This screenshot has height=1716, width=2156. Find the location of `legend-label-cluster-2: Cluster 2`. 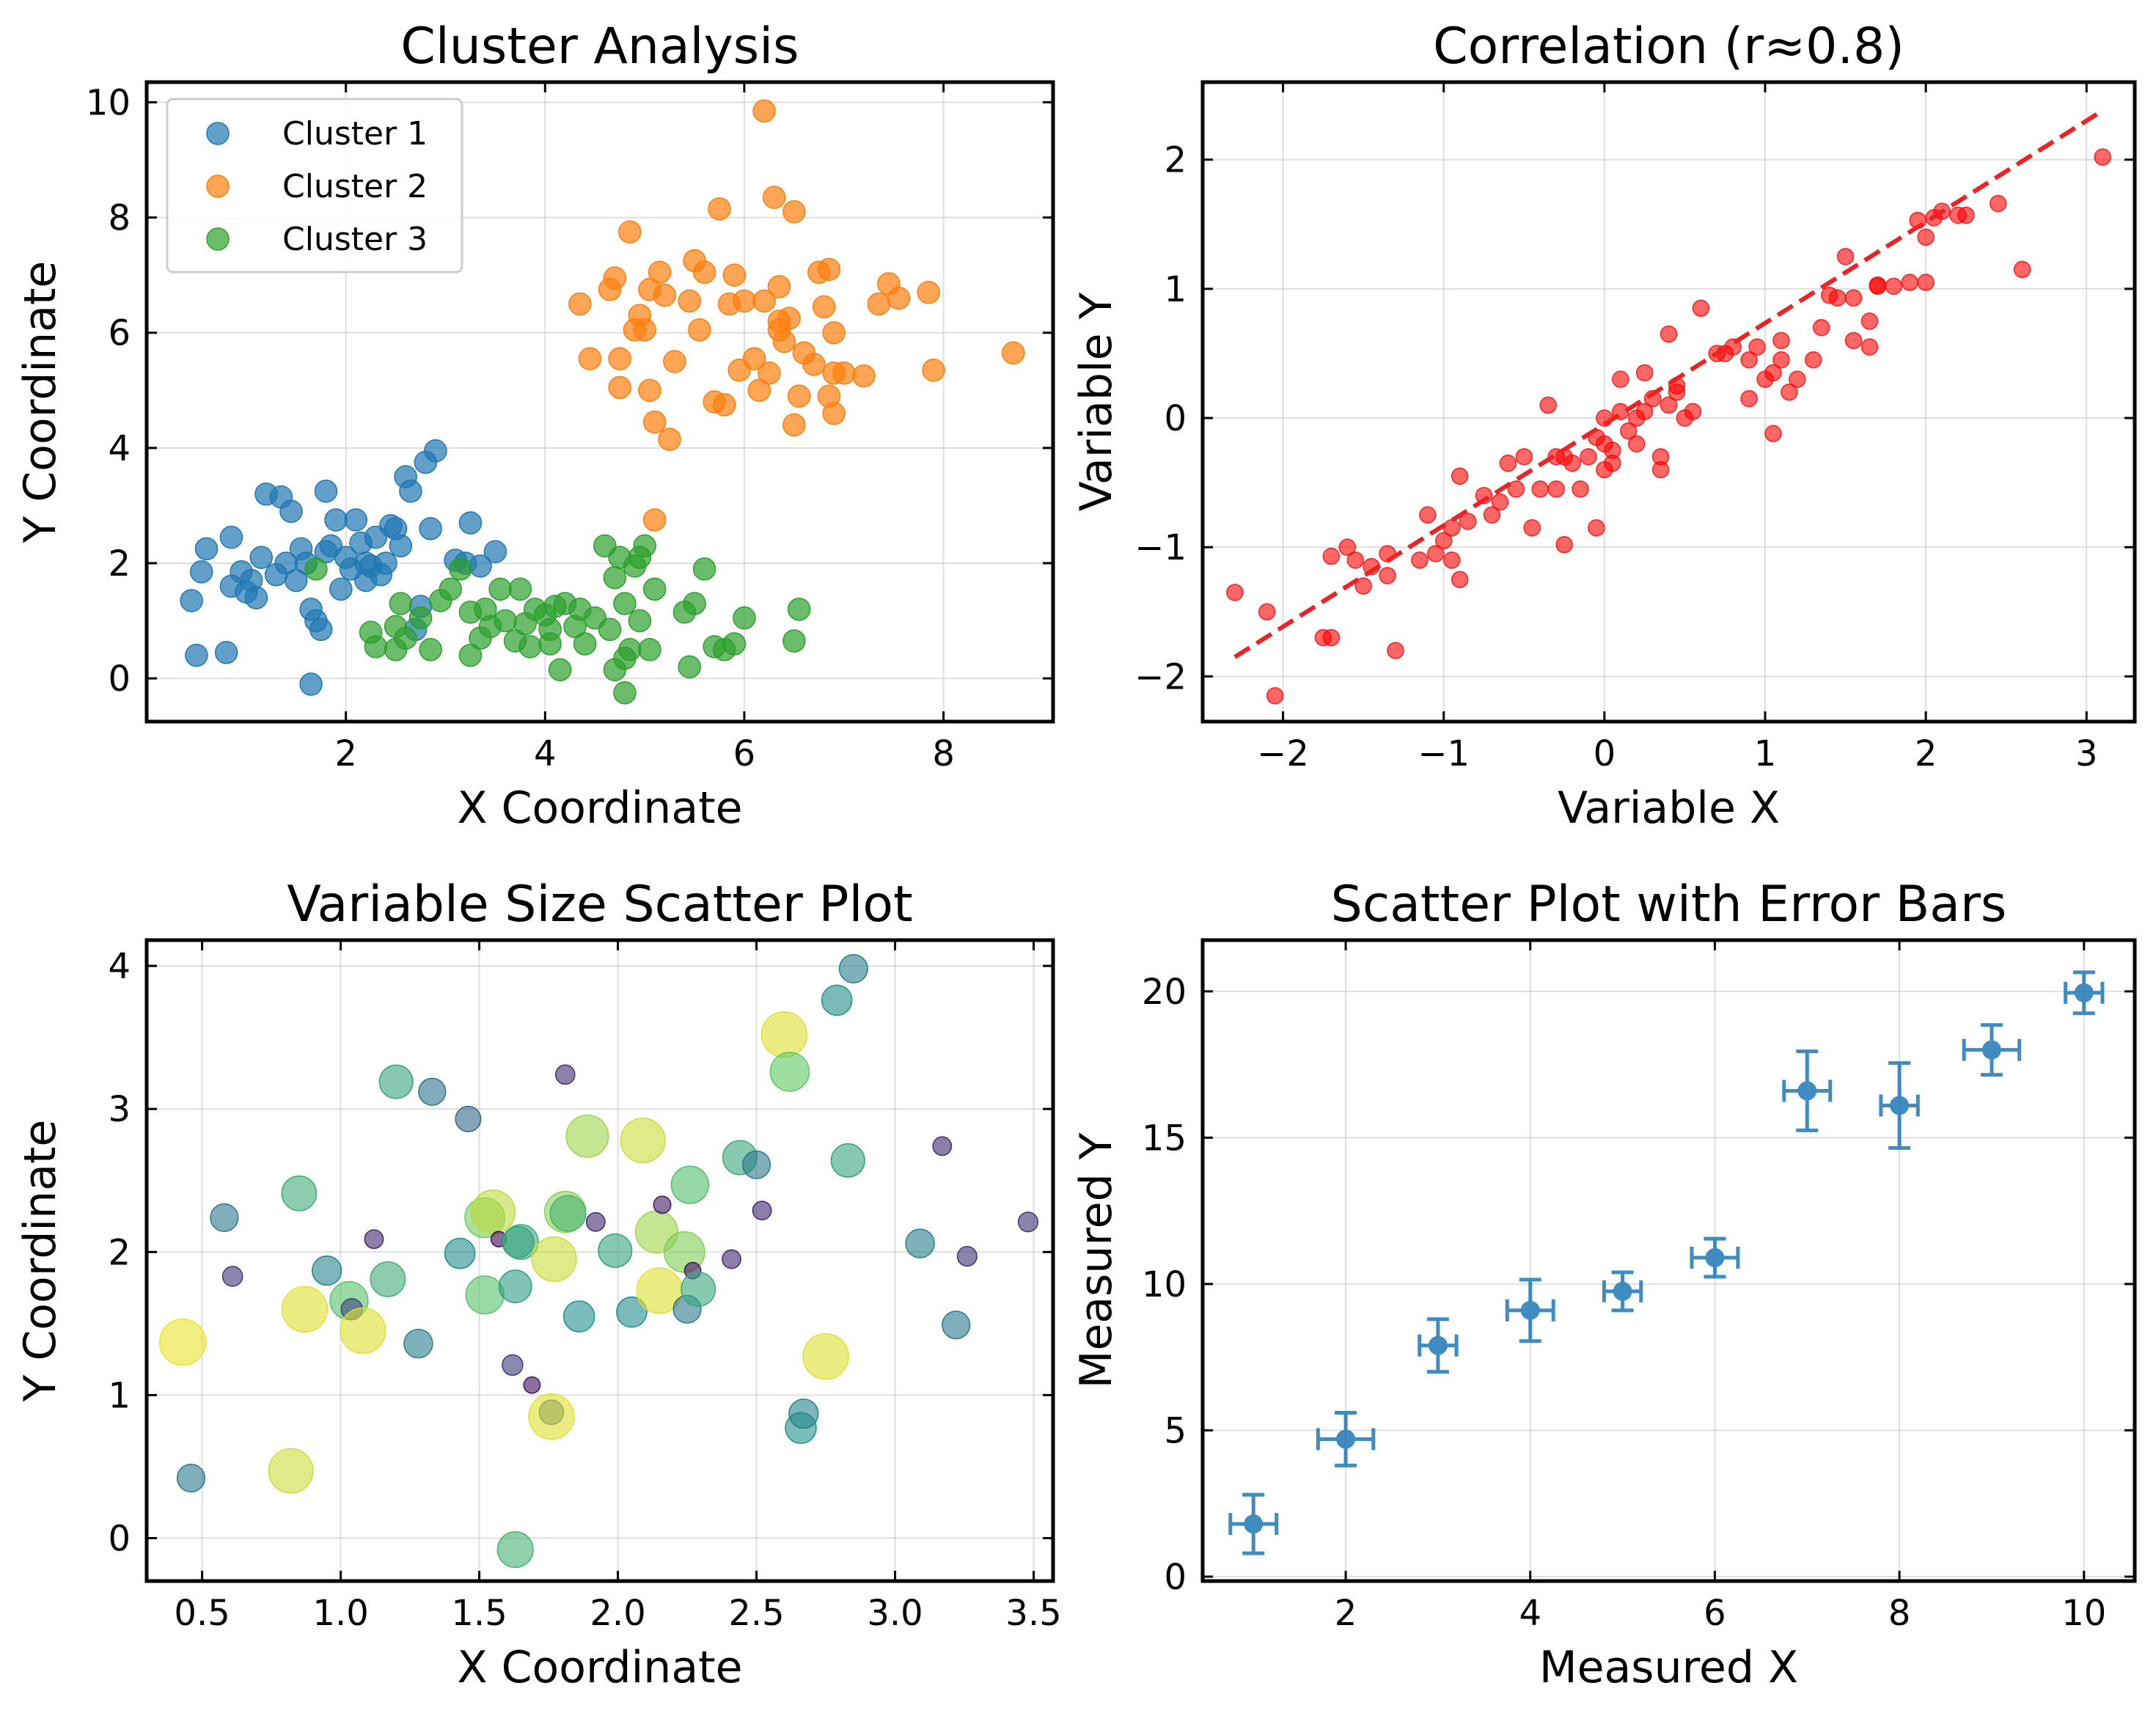

legend-label-cluster-2: Cluster 2 is located at coordinates (355, 186).